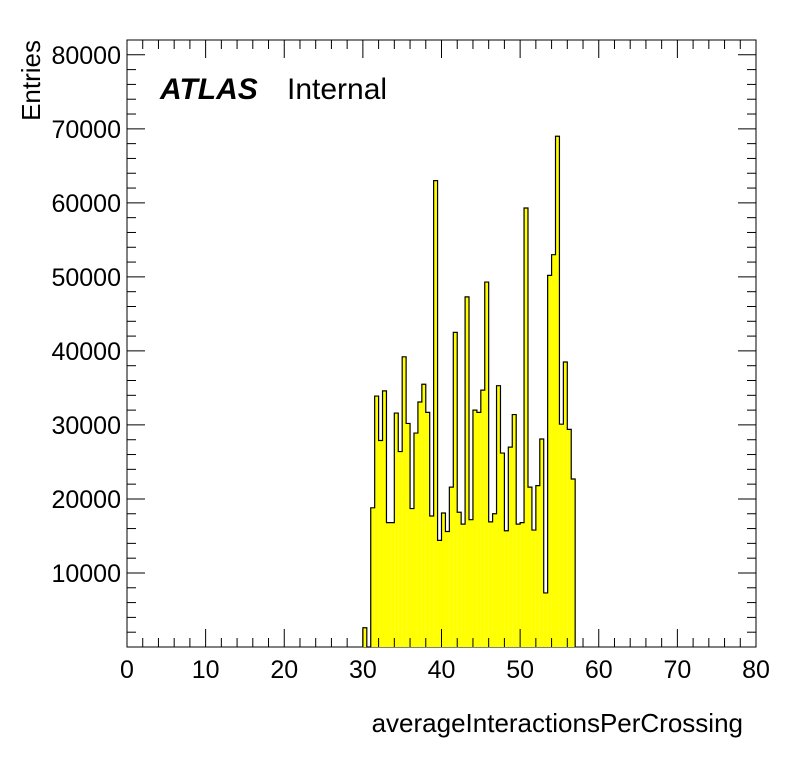  Describe the element at coordinates (520, 670) in the screenshot. I see `x-tick-label: 50` at that location.